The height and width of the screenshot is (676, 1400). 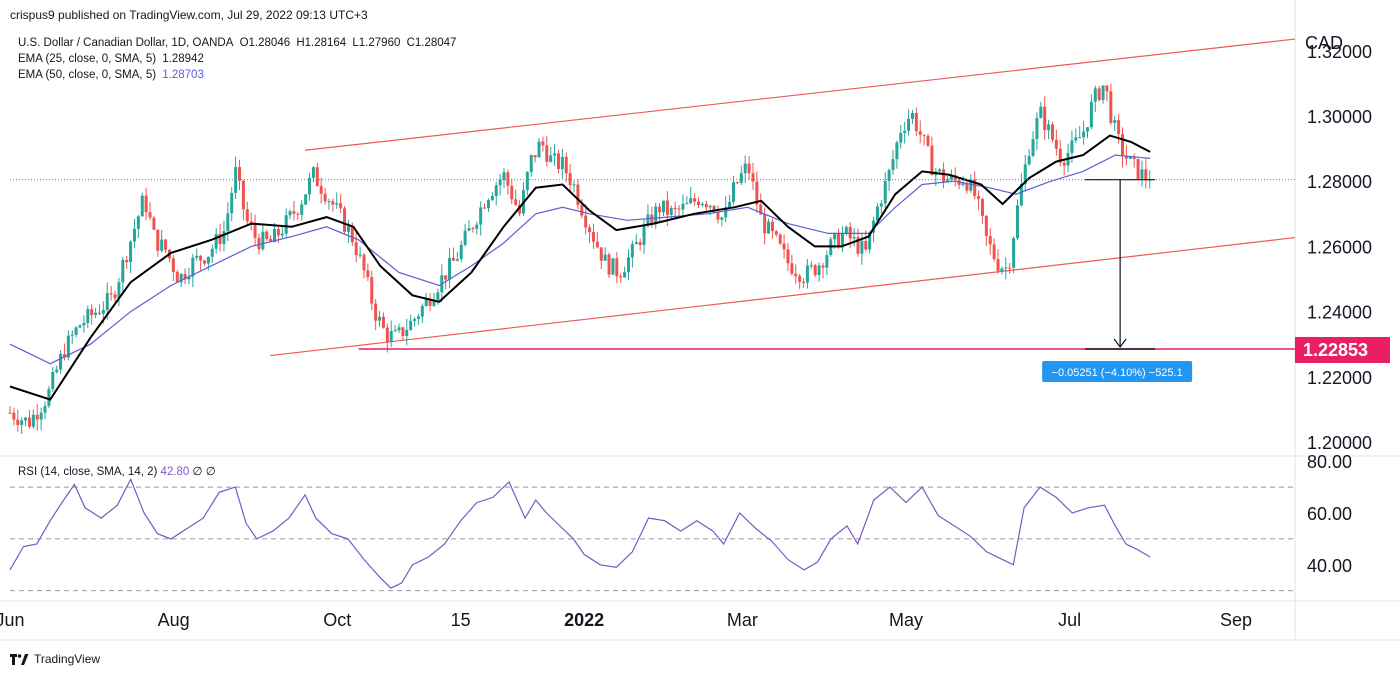 I want to click on channel-lower-line, so click(x=783, y=296).